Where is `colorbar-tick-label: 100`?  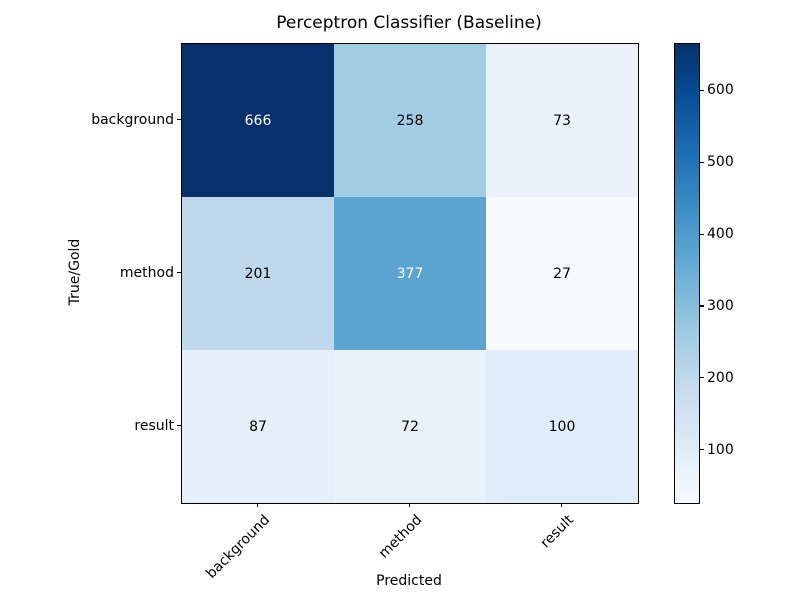
colorbar-tick-label: 100 is located at coordinates (720, 449).